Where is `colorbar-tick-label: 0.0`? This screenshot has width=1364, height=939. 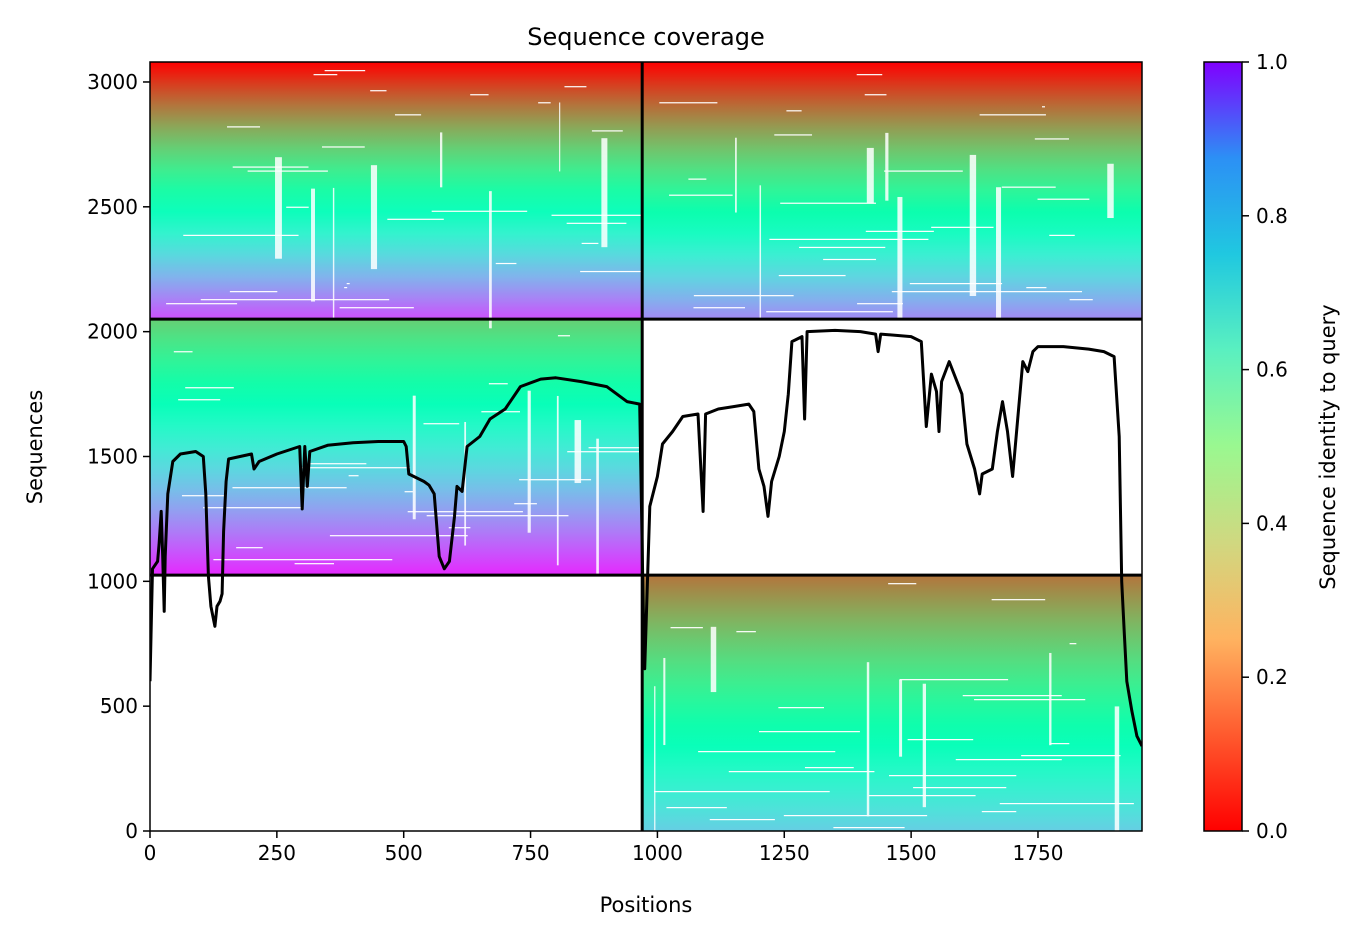 colorbar-tick-label: 0.0 is located at coordinates (1272, 831).